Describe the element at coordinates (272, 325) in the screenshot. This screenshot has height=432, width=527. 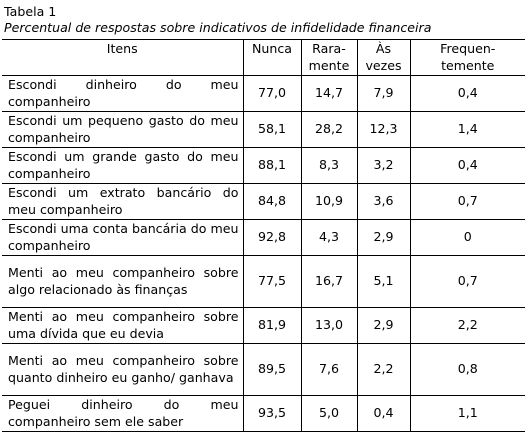
I see `percent-cell: 81,9` at that location.